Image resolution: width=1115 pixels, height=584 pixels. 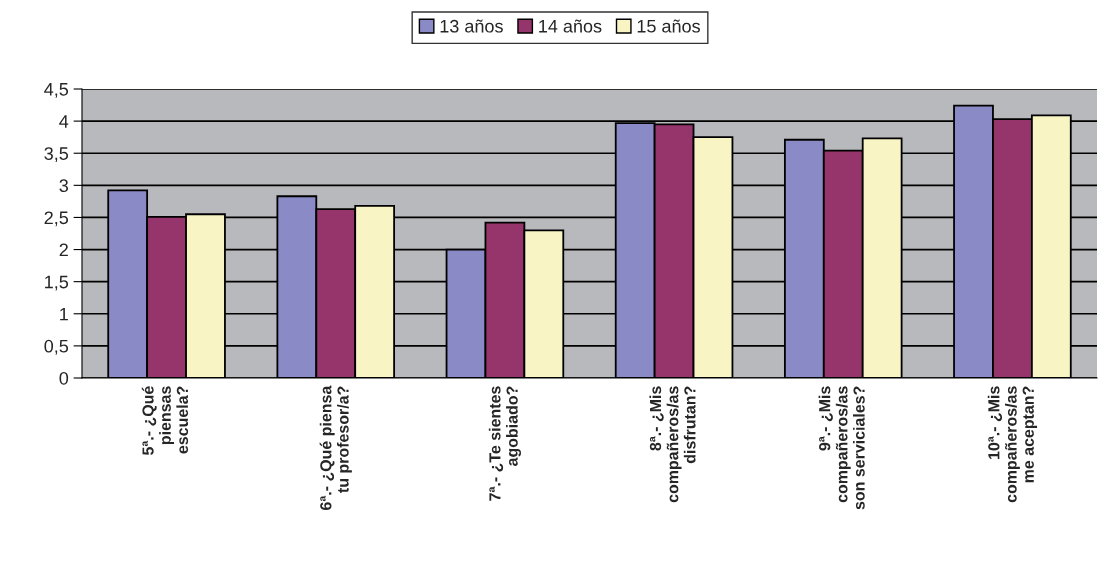 I want to click on x-tick-label: 7ª.- ¿Te sientes agobiado?, so click(x=504, y=443).